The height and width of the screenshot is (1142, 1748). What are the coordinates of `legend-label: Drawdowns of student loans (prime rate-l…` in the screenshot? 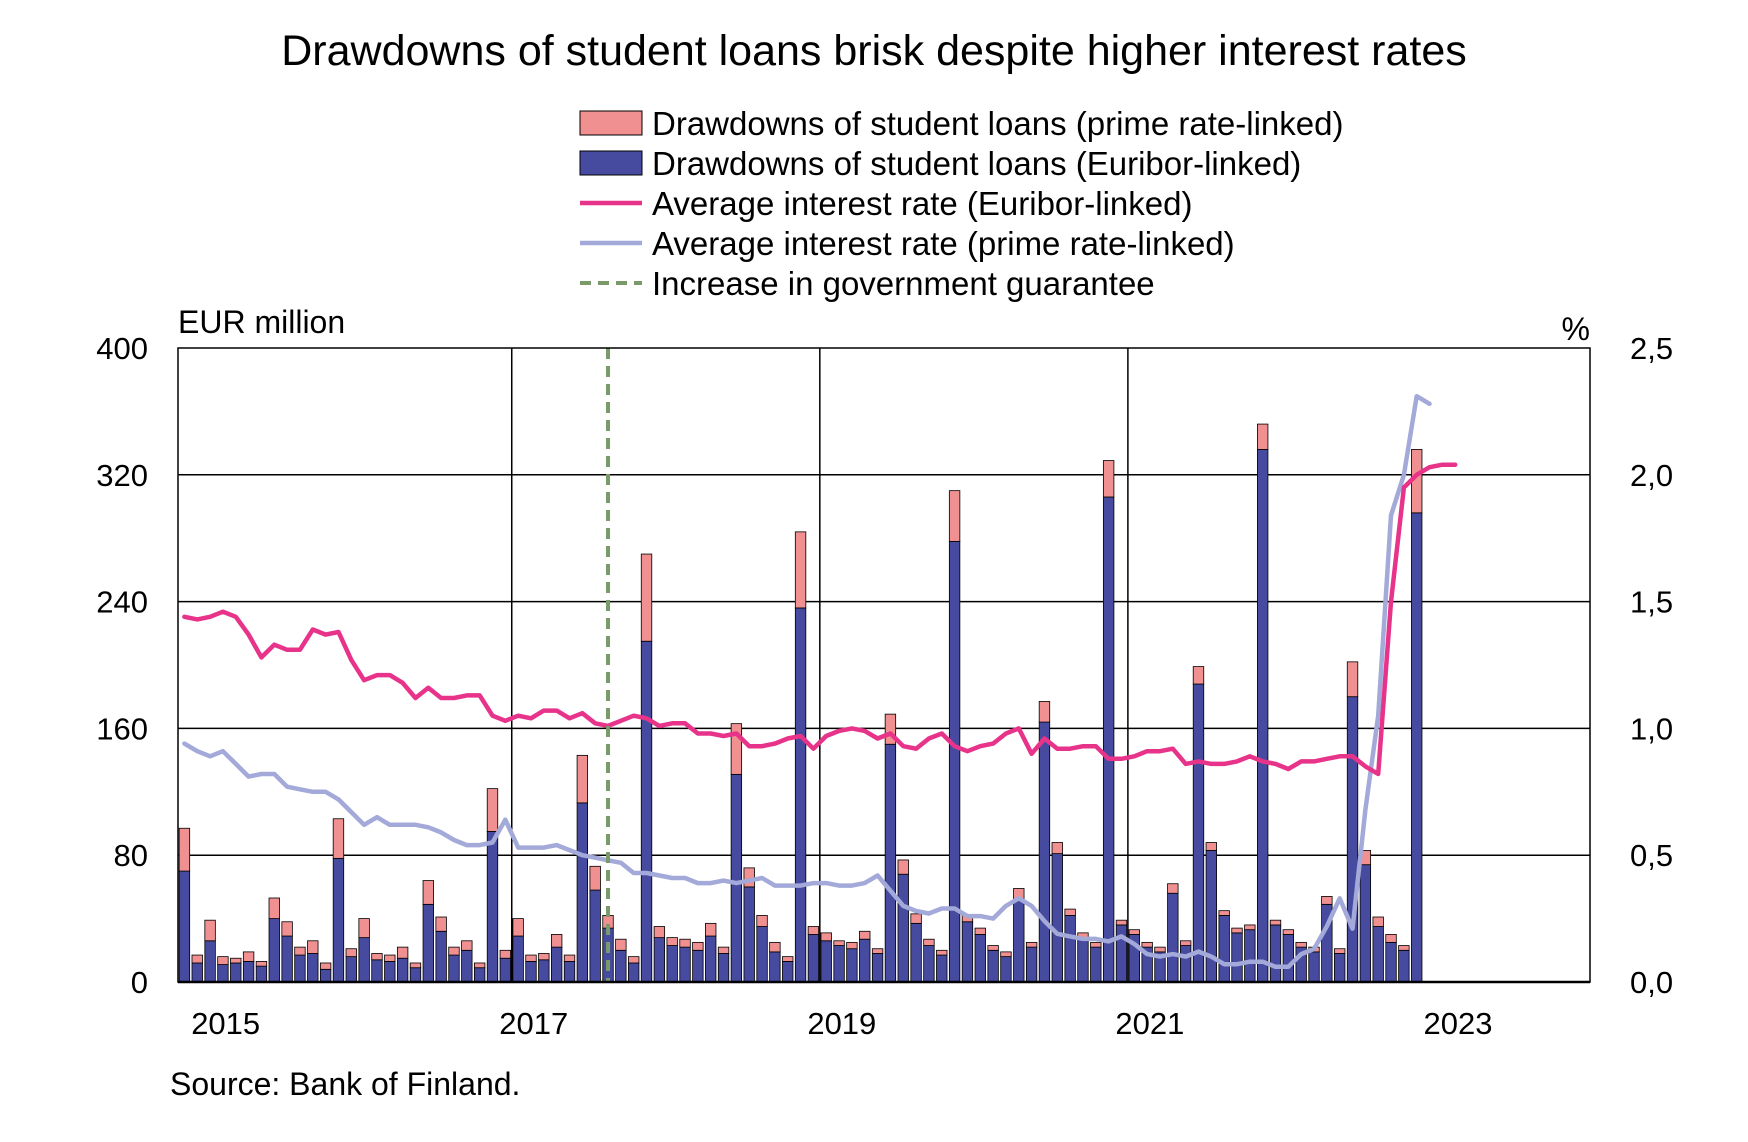 It's located at (997, 123).